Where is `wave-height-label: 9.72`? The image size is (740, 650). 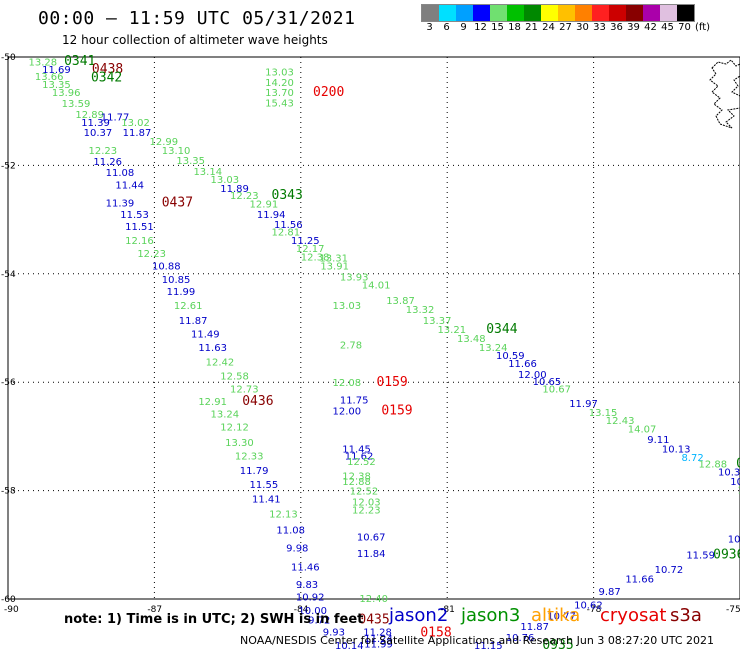 wave-height-label: 9.72 is located at coordinates (319, 621).